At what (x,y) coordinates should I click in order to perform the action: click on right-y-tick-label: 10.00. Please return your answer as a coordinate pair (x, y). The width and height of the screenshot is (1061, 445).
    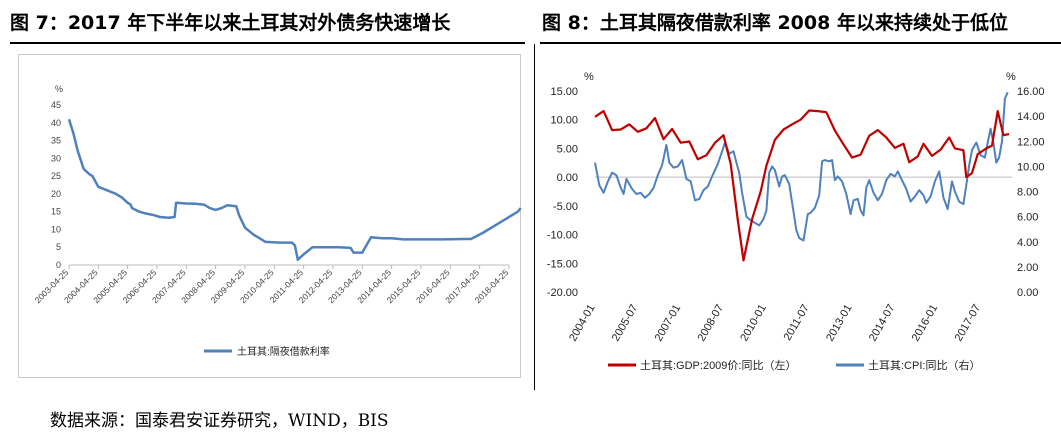
    Looking at the image, I should click on (1031, 167).